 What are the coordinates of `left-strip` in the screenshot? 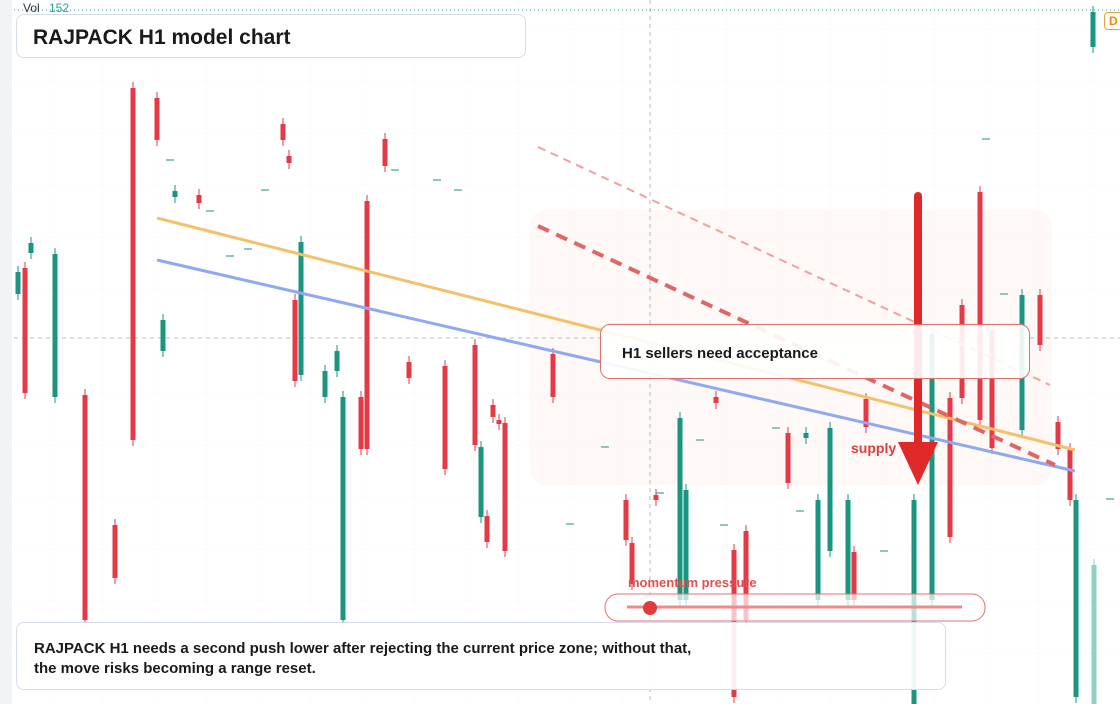 It's located at (6, 352).